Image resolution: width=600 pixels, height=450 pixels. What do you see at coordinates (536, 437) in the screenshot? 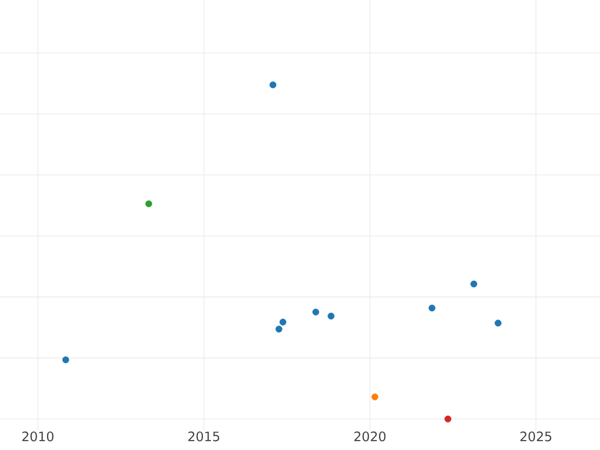
I see `x-tick-label: 2025` at bounding box center [536, 437].